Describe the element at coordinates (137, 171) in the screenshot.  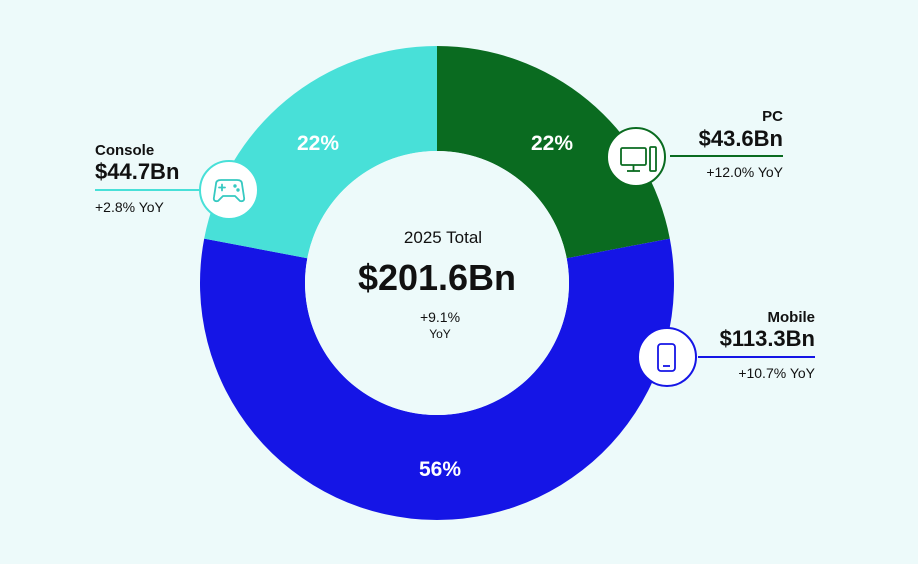
I see `legend-console-value: $44.7Bn` at that location.